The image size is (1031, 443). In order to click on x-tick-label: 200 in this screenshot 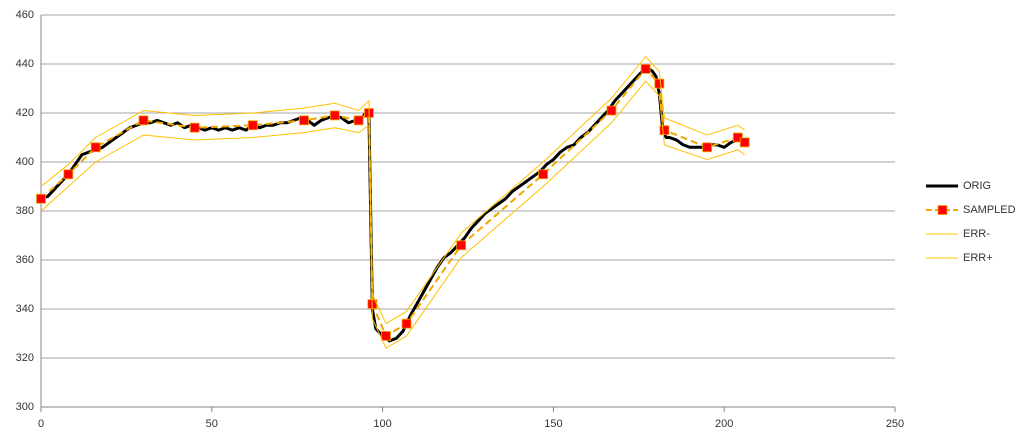, I will do `click(724, 424)`.